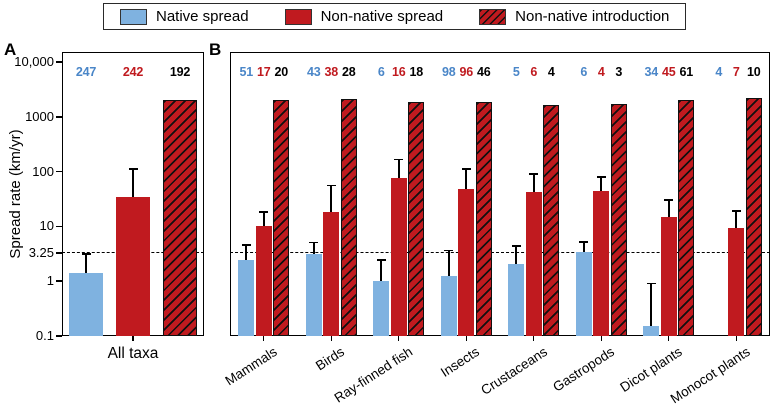 The height and width of the screenshot is (410, 777). Describe the element at coordinates (263, 72) in the screenshot. I see `count-nonnative-spread: 17` at that location.